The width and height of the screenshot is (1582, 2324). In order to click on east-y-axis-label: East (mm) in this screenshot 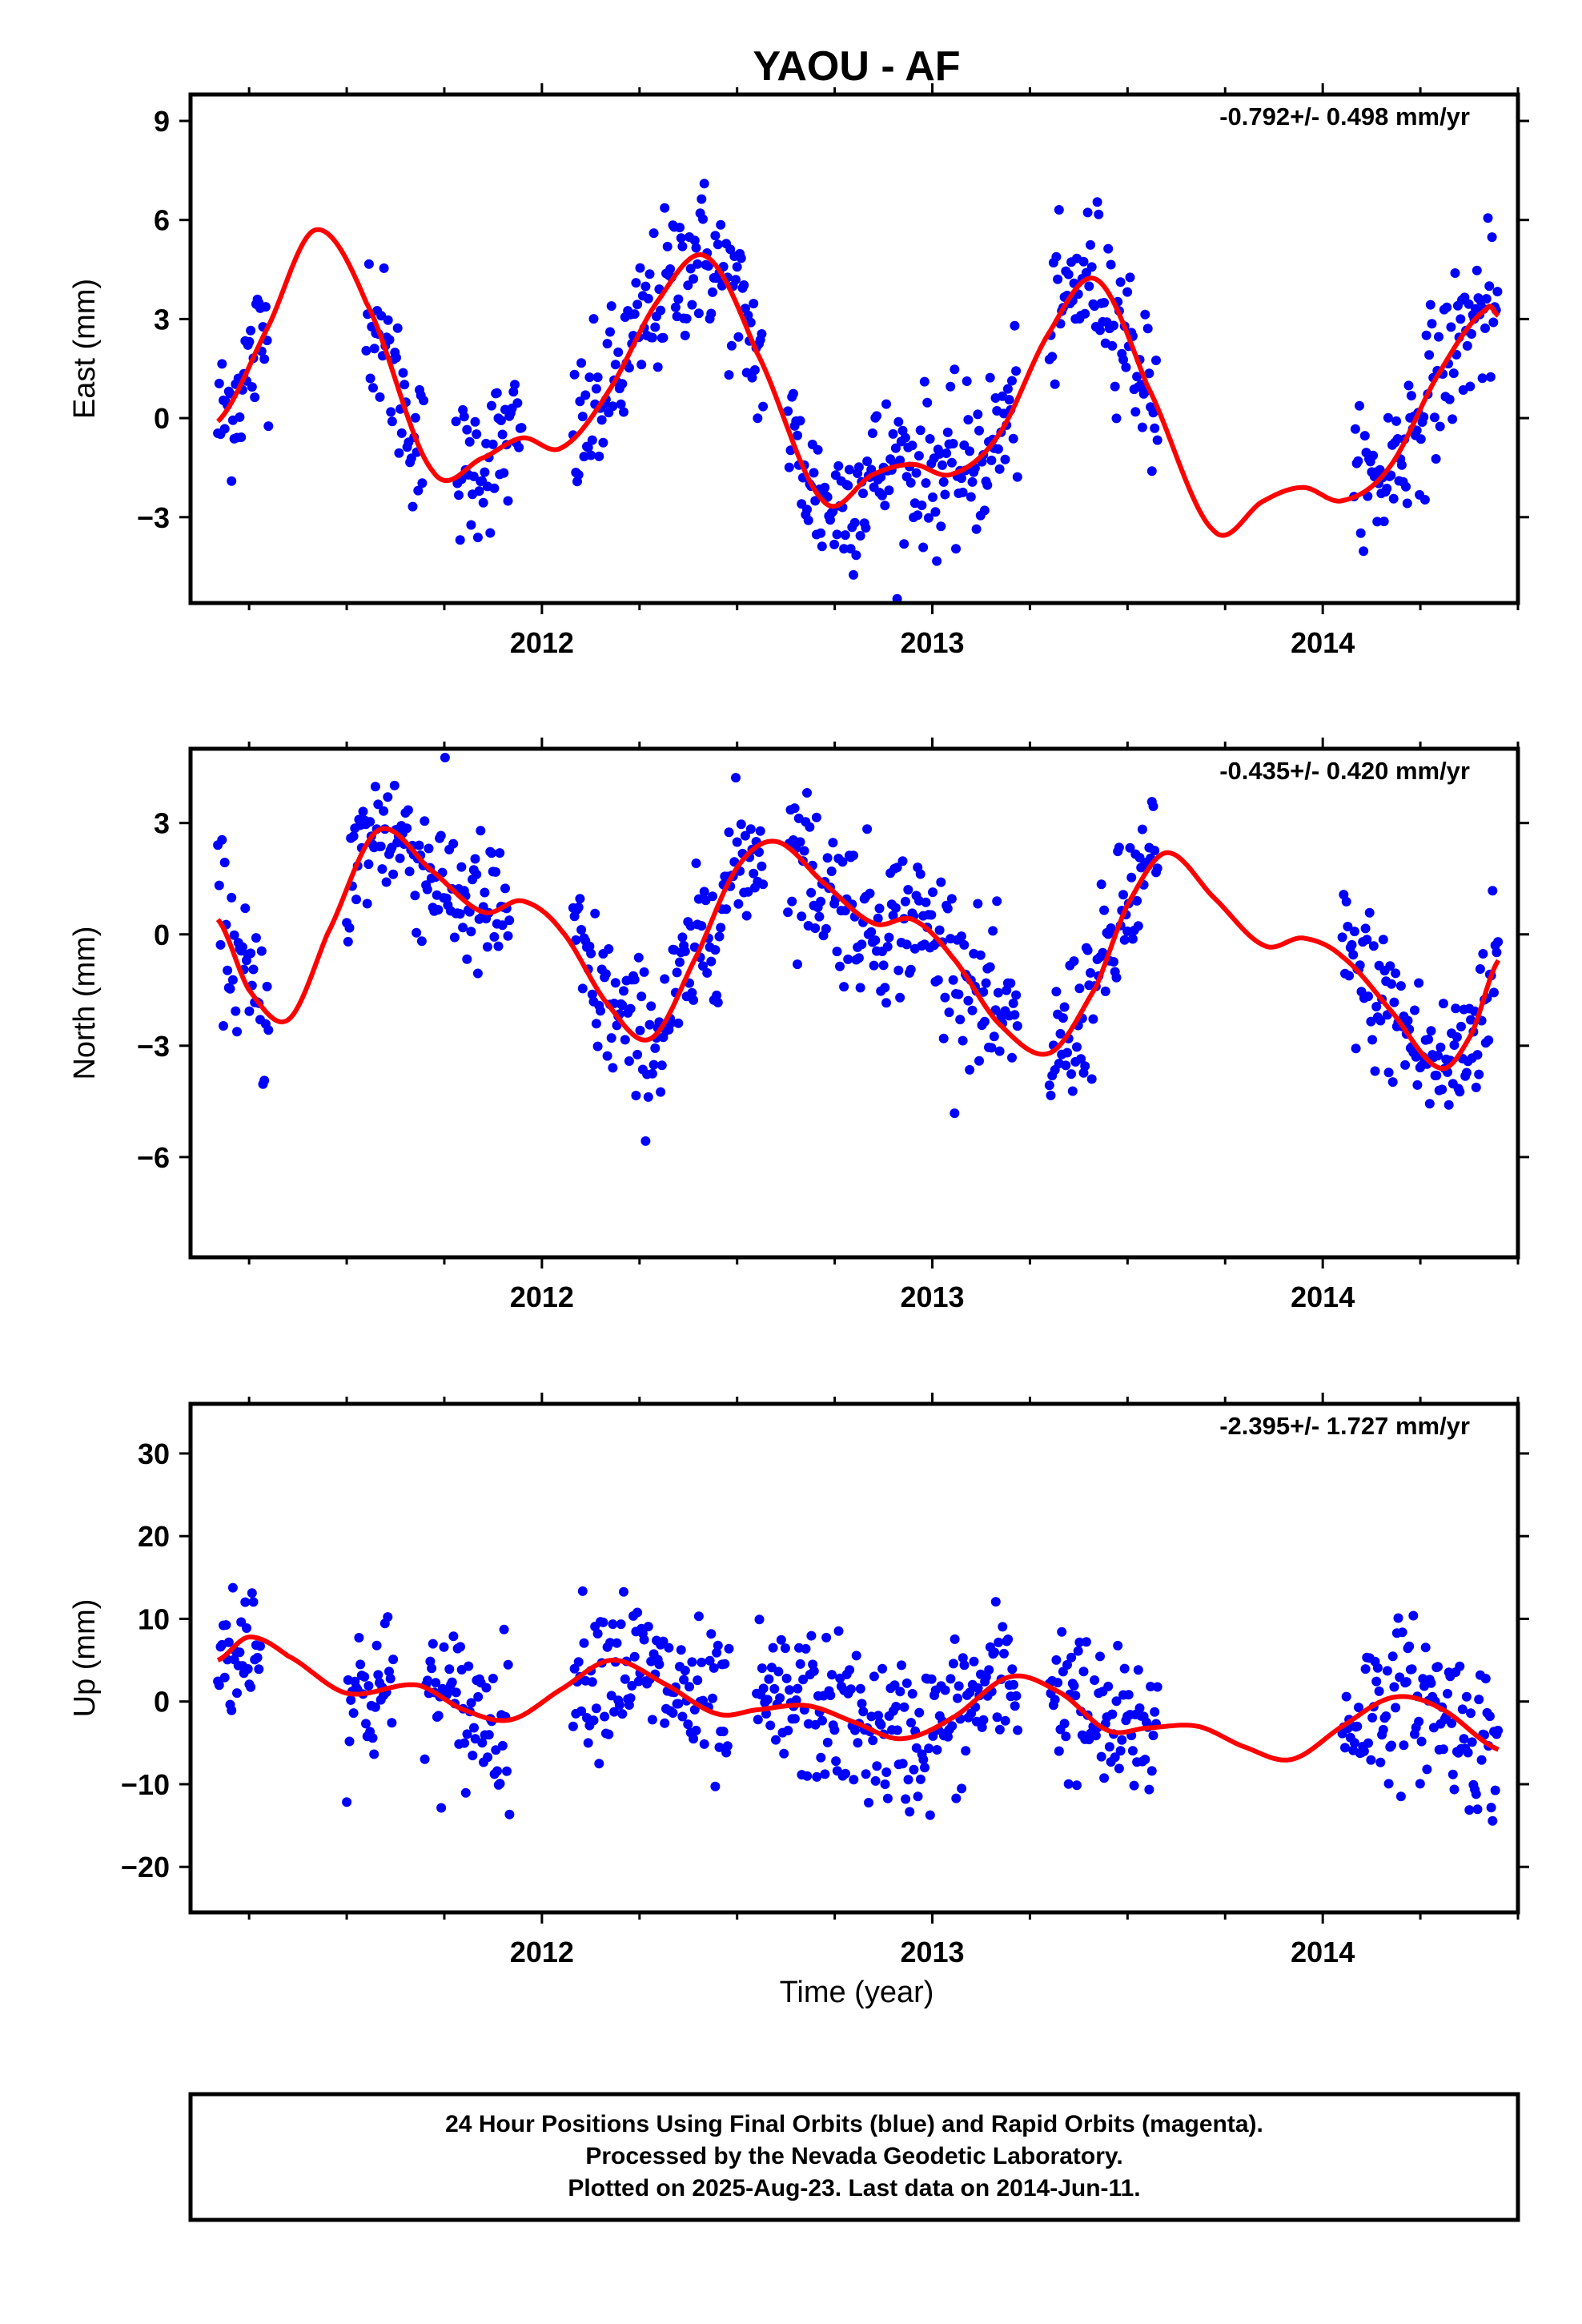, I will do `click(85, 349)`.